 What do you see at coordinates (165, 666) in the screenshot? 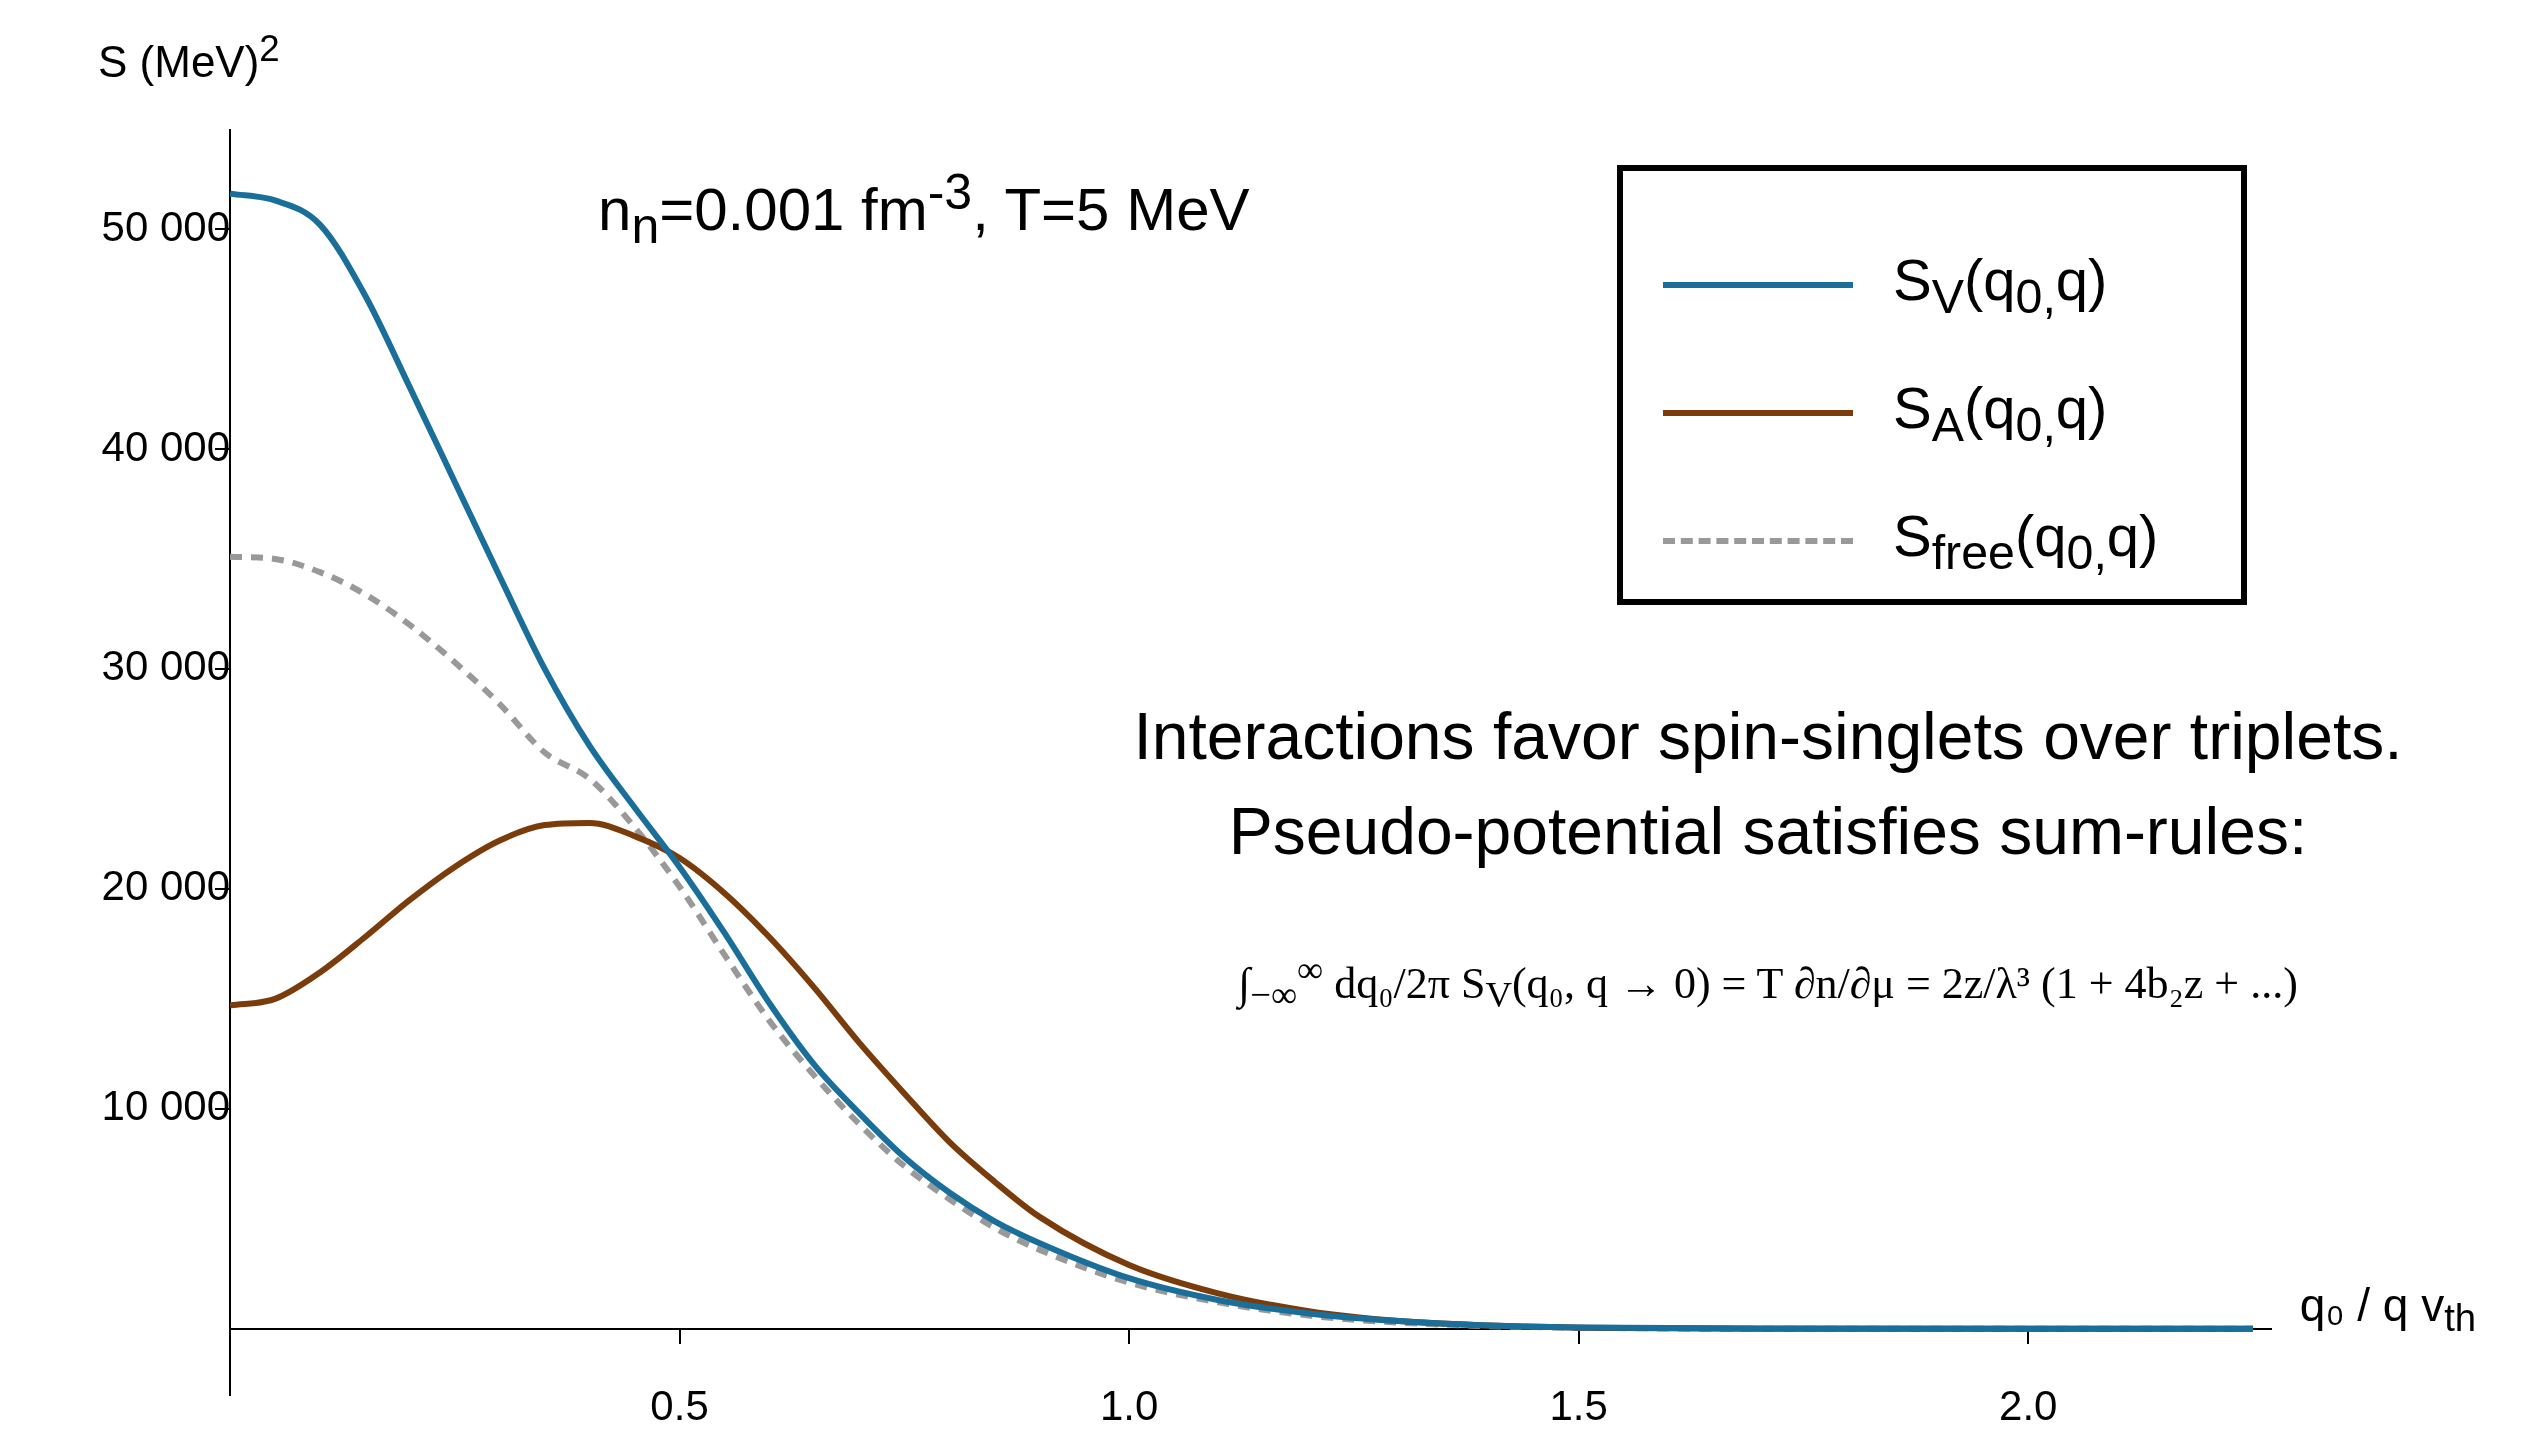
I see `y-tick-label: 30 000` at bounding box center [165, 666].